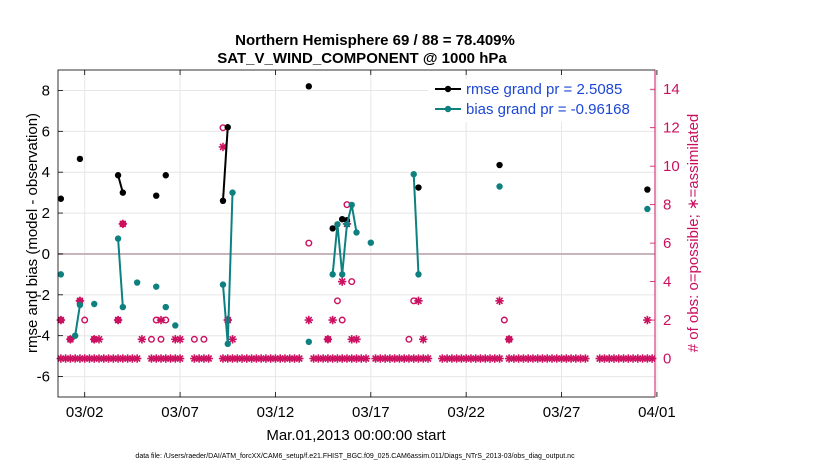 Image resolution: width=830 pixels, height=470 pixels. Describe the element at coordinates (448, 89) in the screenshot. I see `legend-rmse-marker` at that location.